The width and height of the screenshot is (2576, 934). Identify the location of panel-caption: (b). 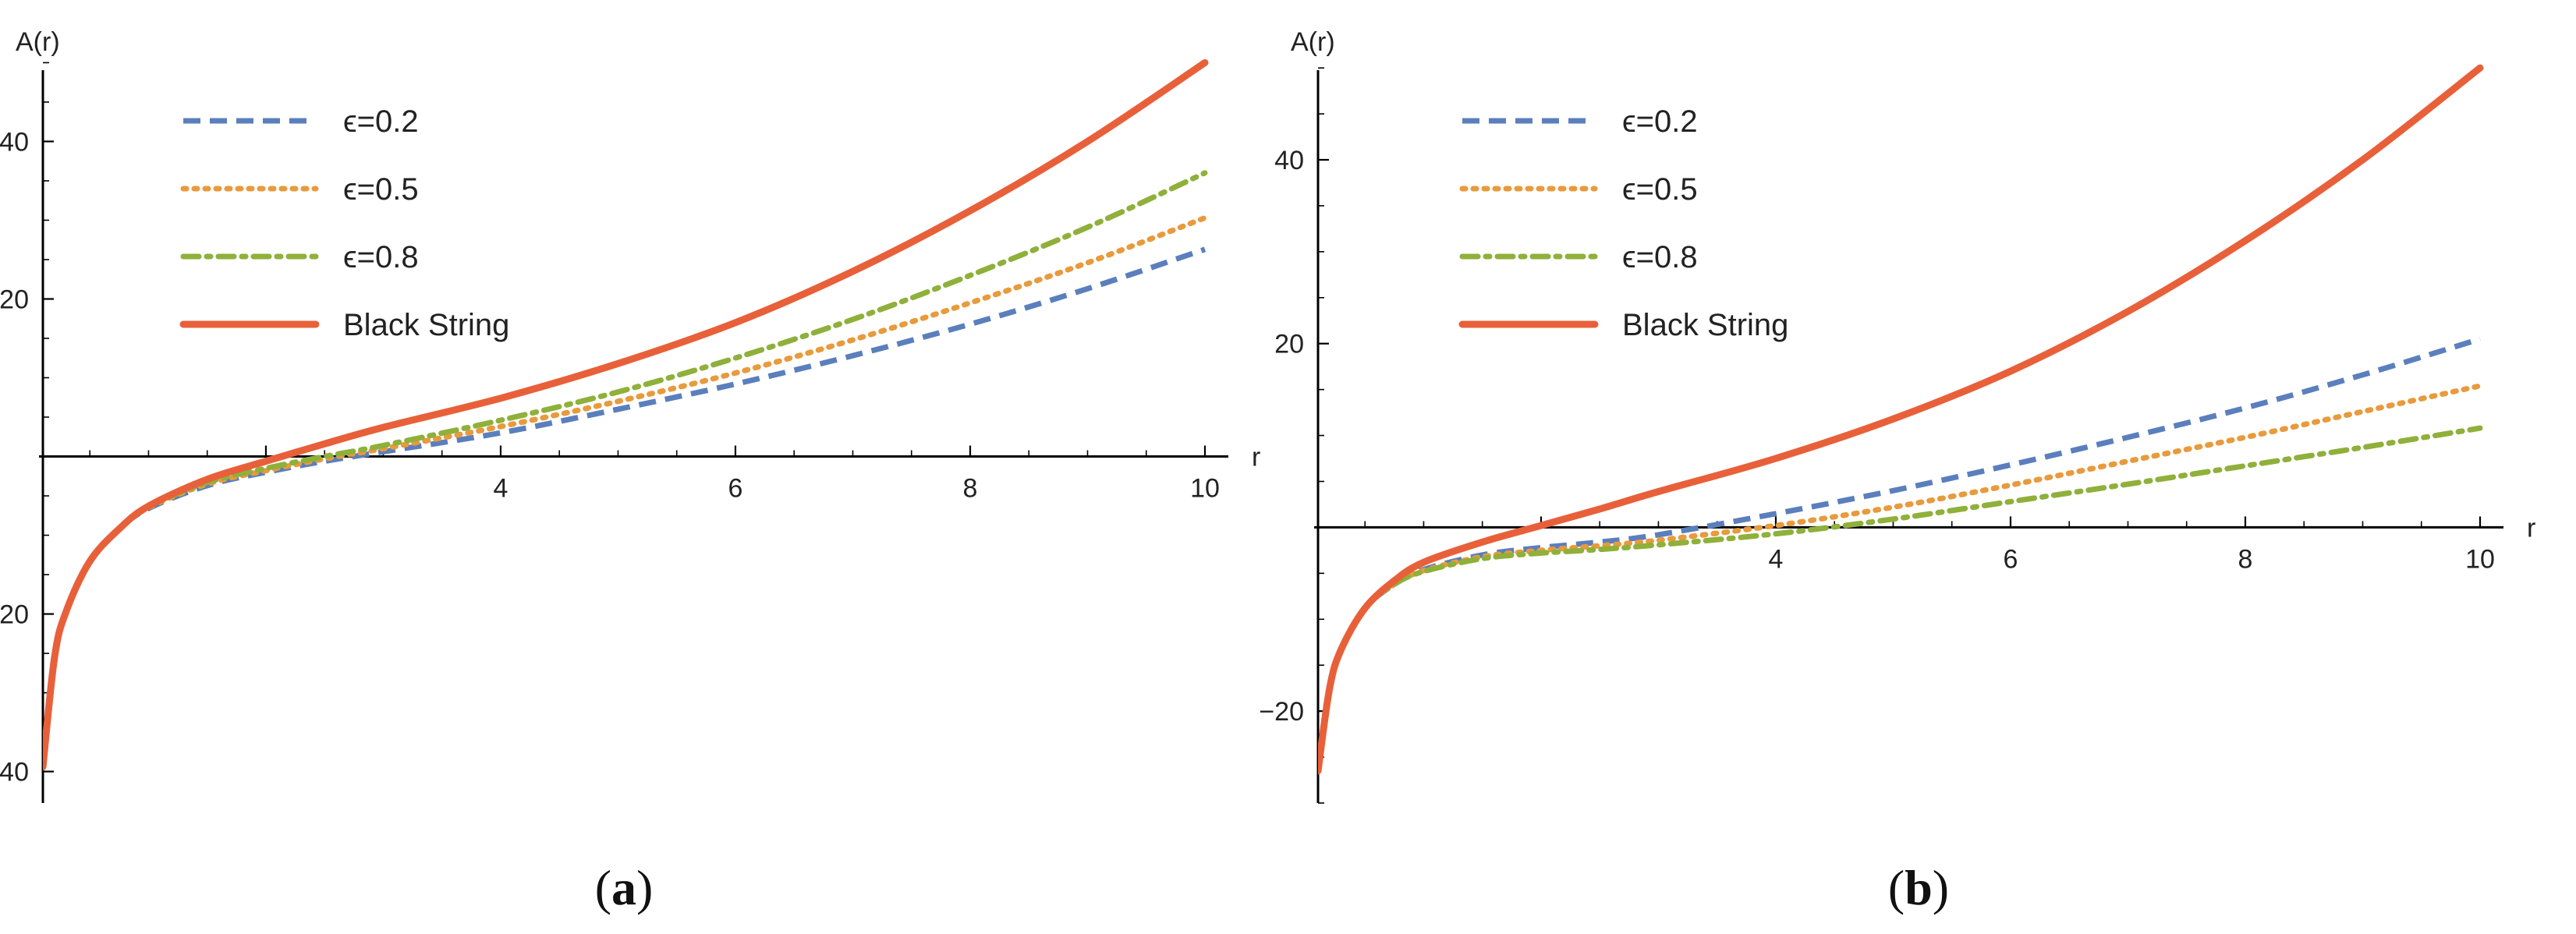
(1919, 887).